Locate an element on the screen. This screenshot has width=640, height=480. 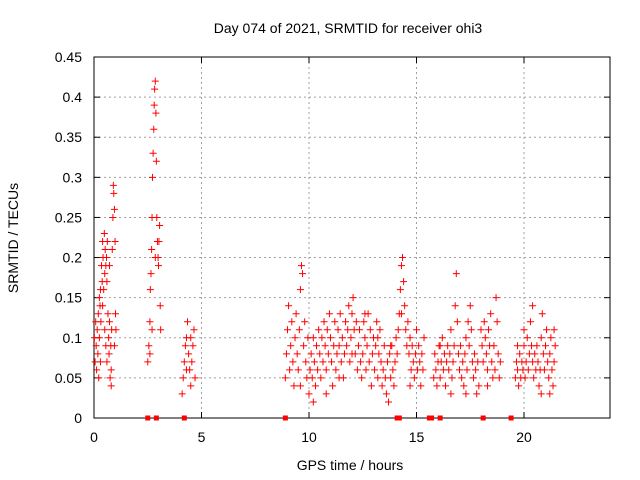
y-tick-labels: 0 0.05 0.1 0.15 0.2 0.25 0.3 0.35 0.4 0.45 is located at coordinates (68, 237).